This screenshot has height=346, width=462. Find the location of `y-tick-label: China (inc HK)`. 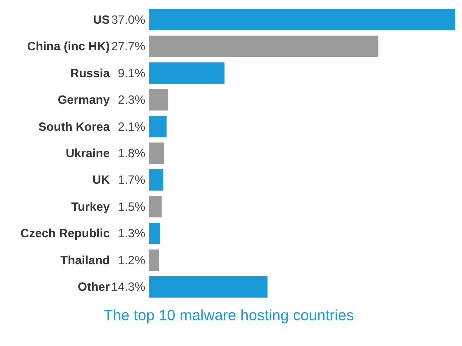

y-tick-label: China (inc HK) is located at coordinates (68, 47).